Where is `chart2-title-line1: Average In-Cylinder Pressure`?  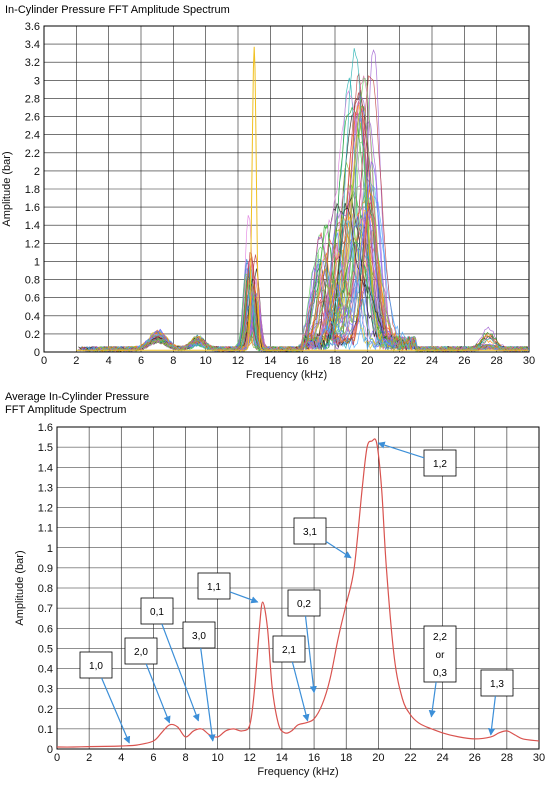 chart2-title-line1: Average In-Cylinder Pressure is located at coordinates (77, 397).